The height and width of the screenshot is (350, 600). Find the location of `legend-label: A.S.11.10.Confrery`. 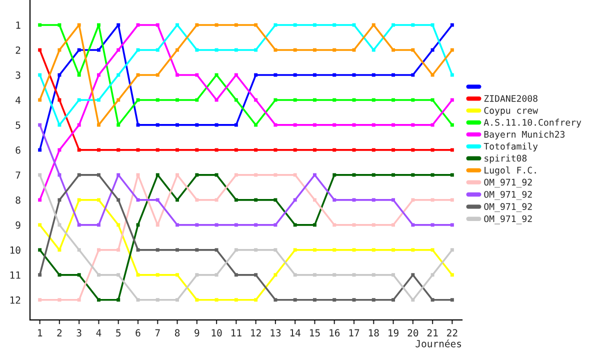

legend-label: A.S.11.10.Confrery is located at coordinates (533, 123).